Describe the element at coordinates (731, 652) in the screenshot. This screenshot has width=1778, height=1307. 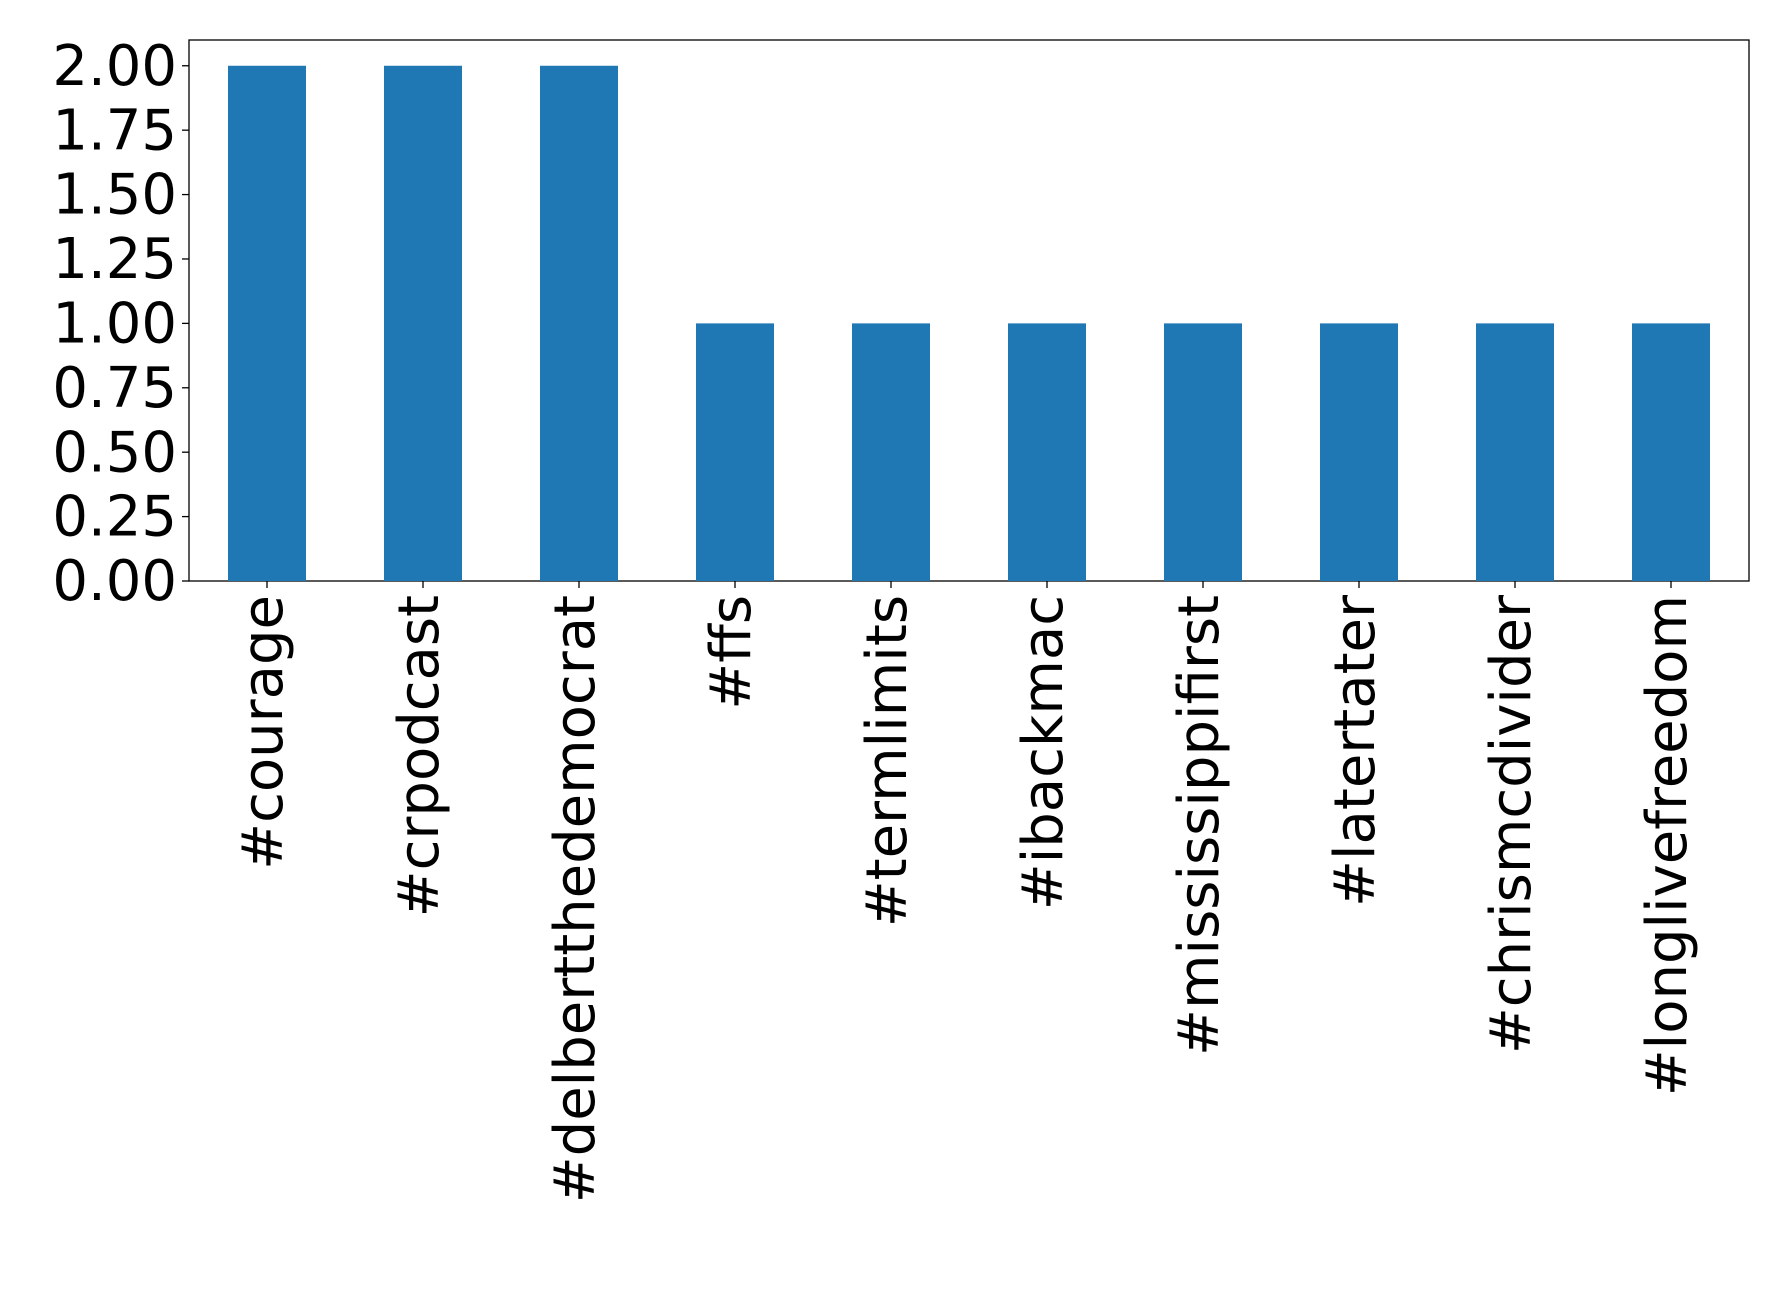
I see `x-tick-label: #ffs` at that location.